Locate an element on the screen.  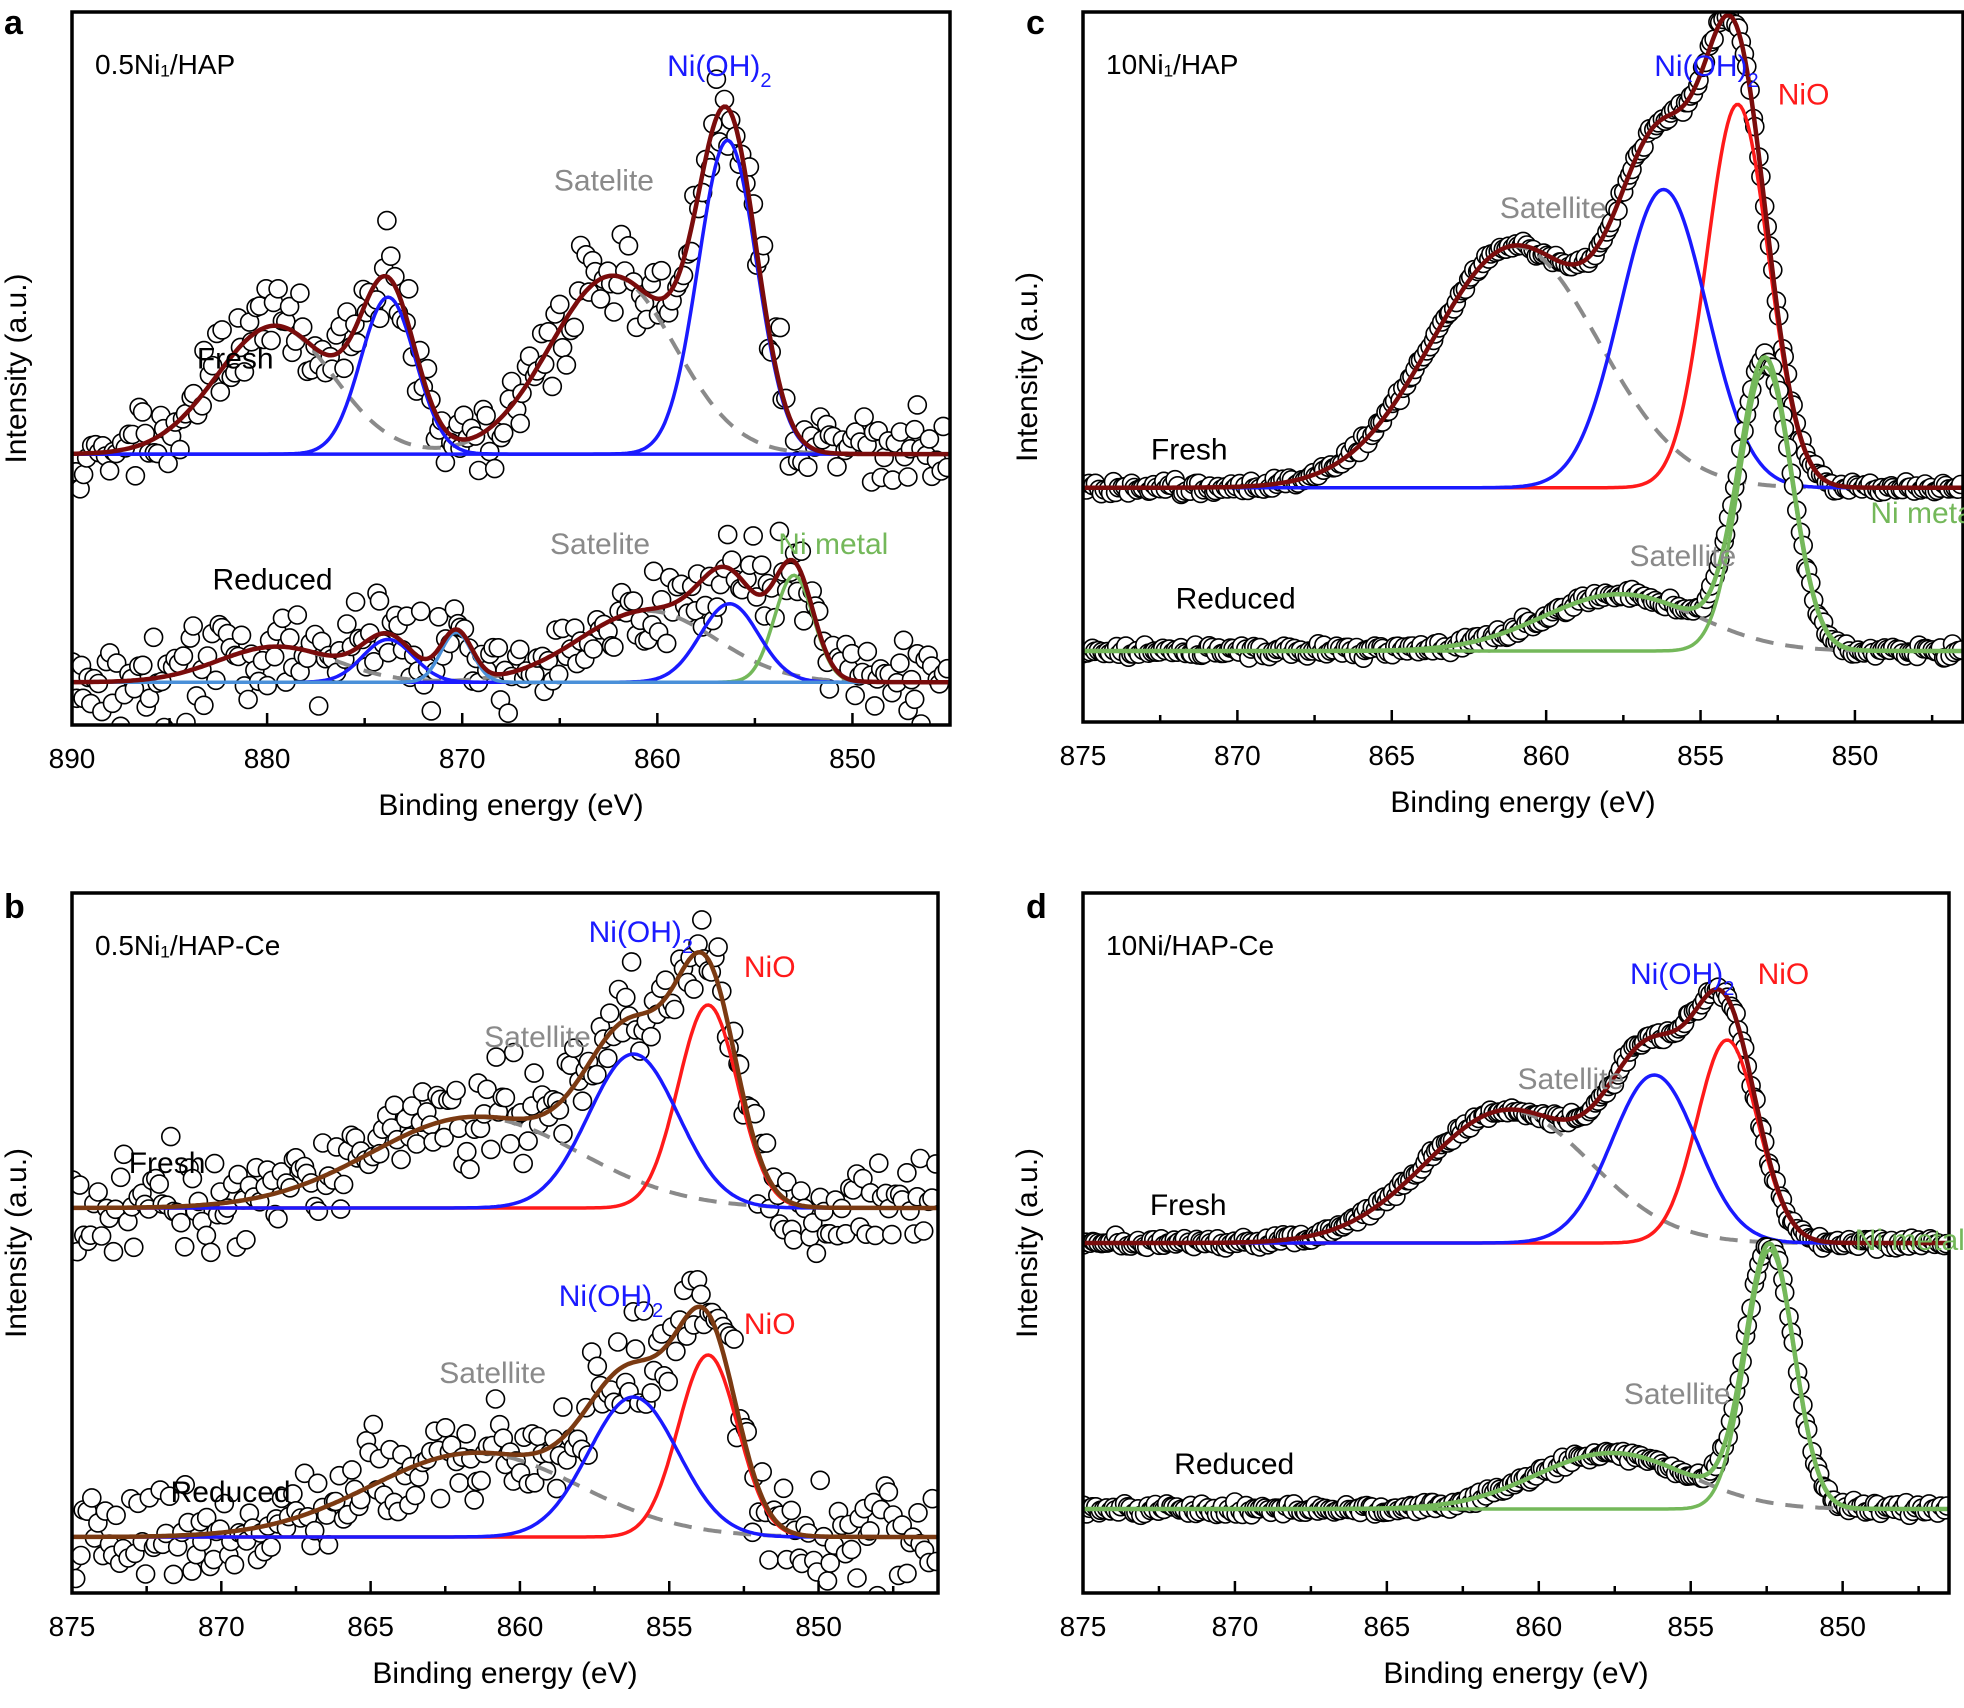
y-axis-label: Intensity (a.u.) is located at coordinates (16, 1243).